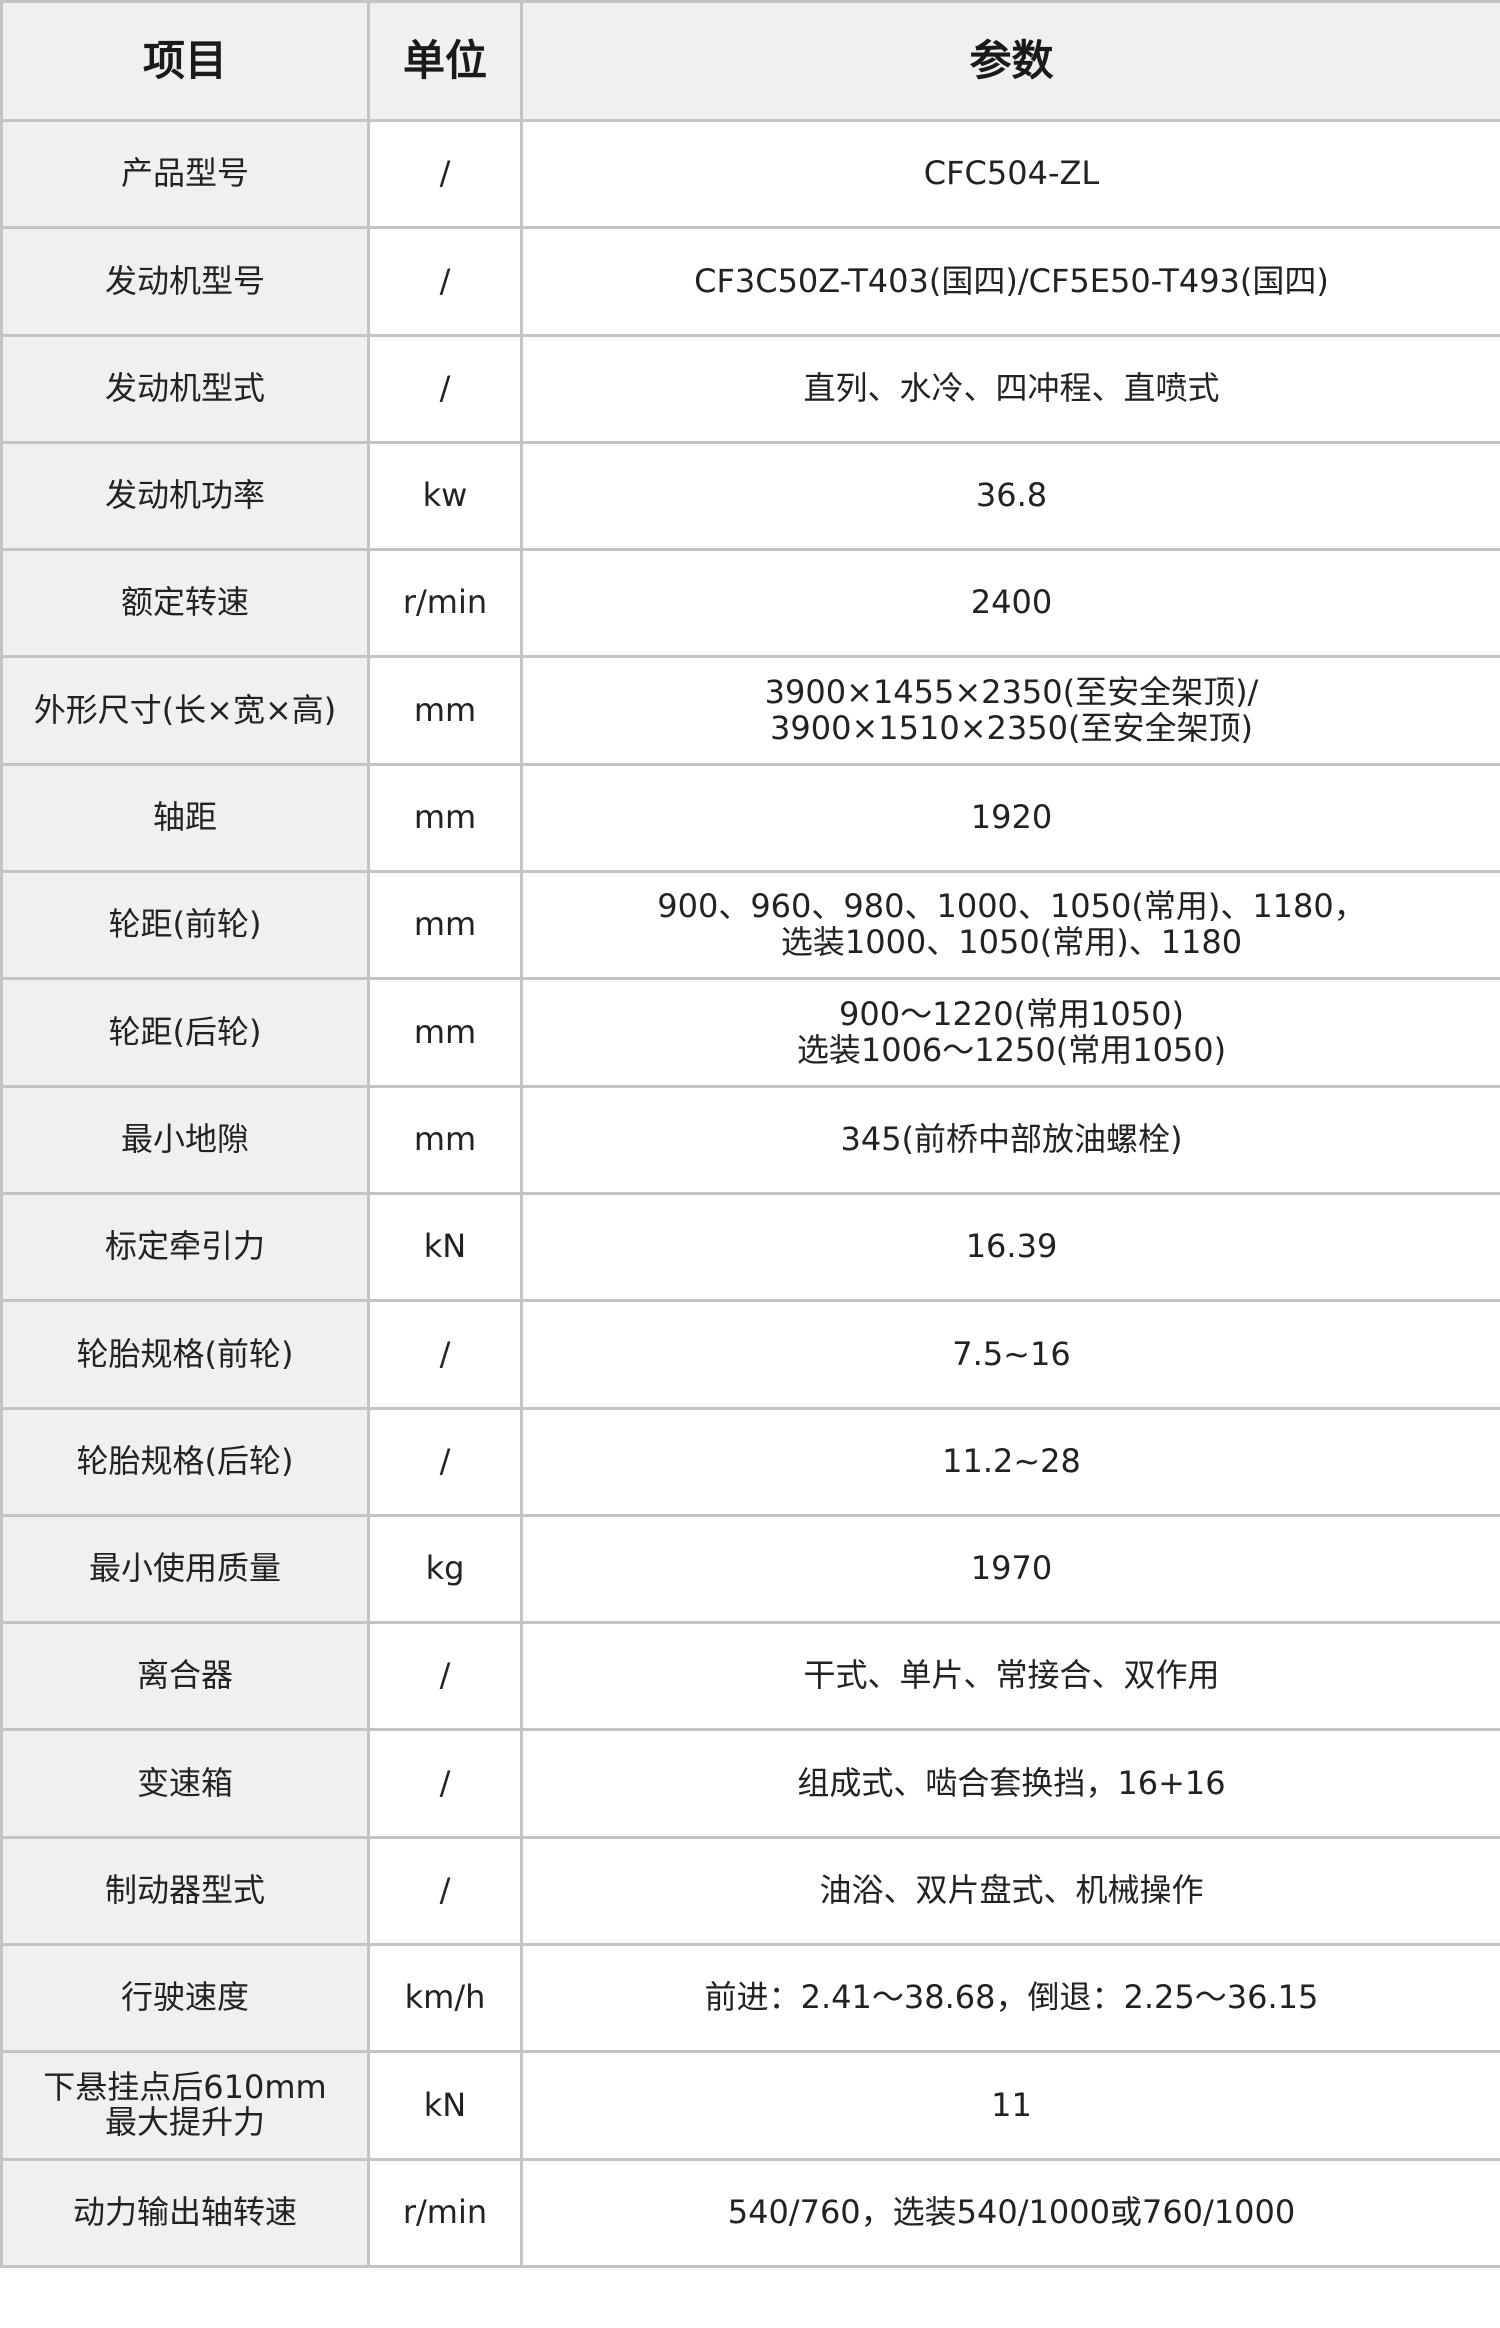 This screenshot has height=2328, width=1500. I want to click on table-row: 发动机型式 / 直列、水冷、四冲程、直喷式, so click(750, 388).